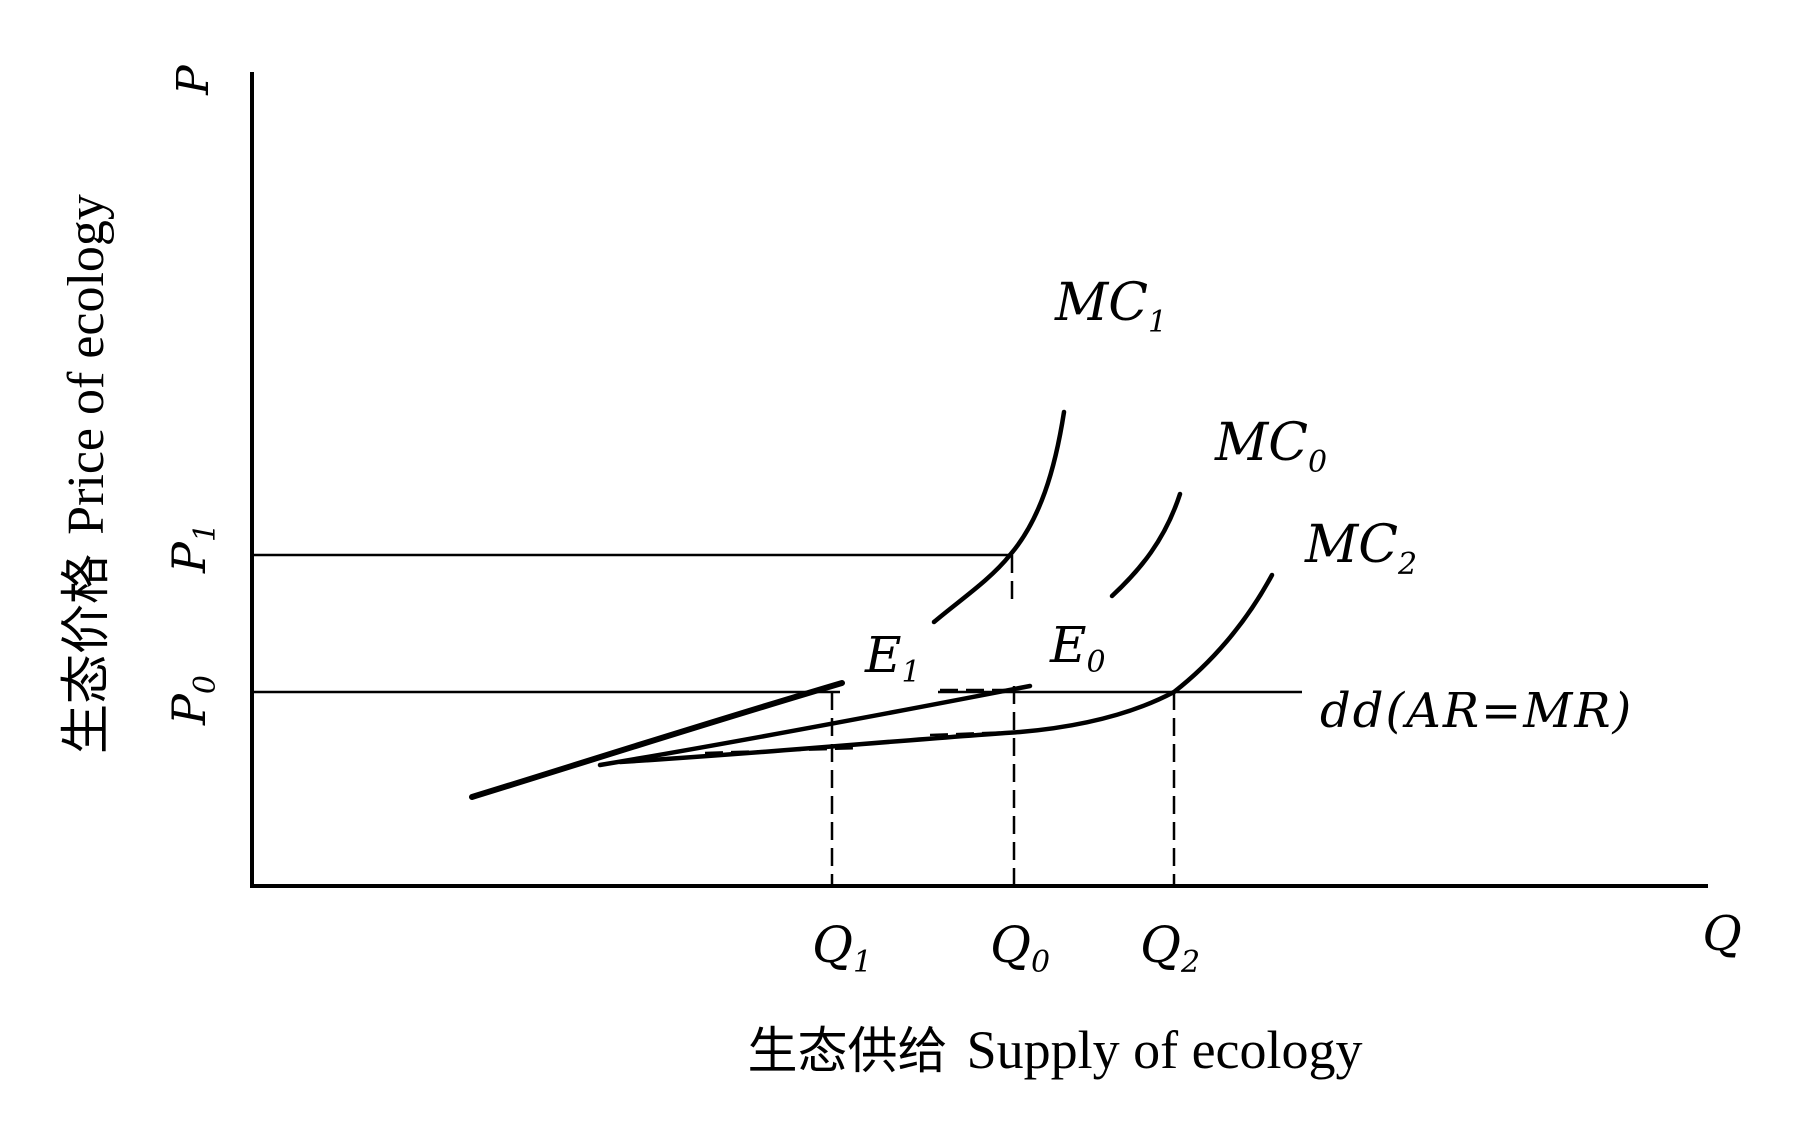 The height and width of the screenshot is (1134, 1795). Describe the element at coordinates (1170, 948) in the screenshot. I see `label-q2: Q2` at that location.